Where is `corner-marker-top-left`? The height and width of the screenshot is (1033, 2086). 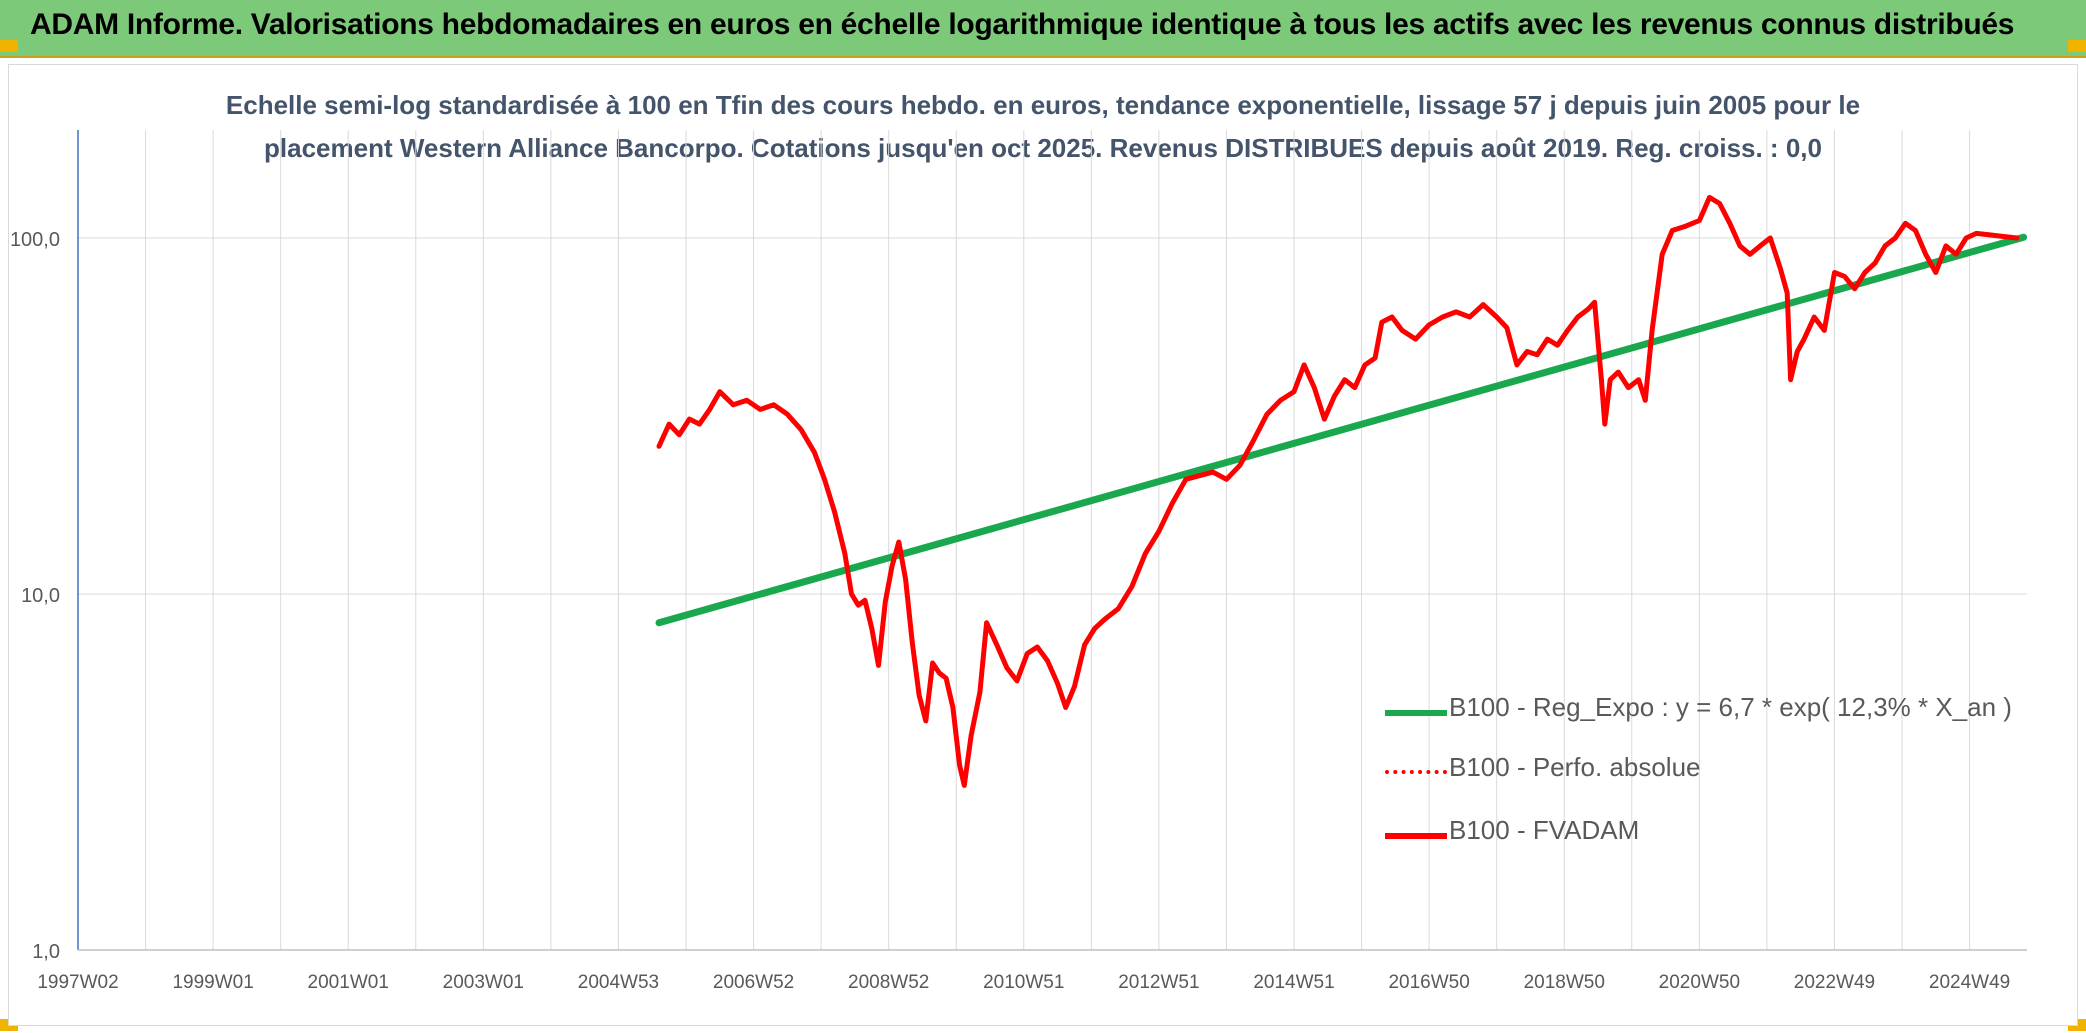 corner-marker-top-left is located at coordinates (9, 46).